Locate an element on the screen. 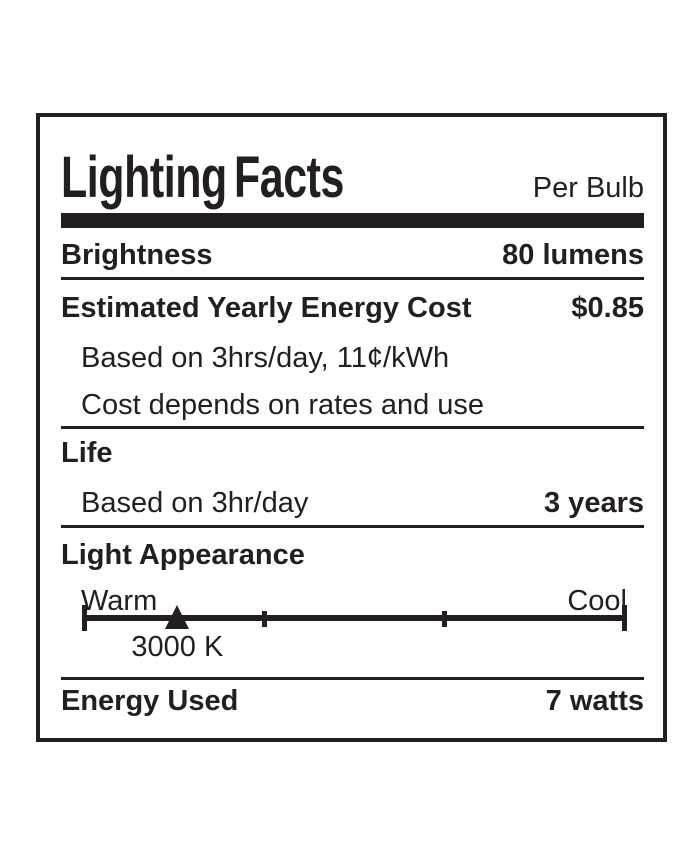 The image size is (700, 855). energy-used-row: Energy Used 7 watts is located at coordinates (352, 701).